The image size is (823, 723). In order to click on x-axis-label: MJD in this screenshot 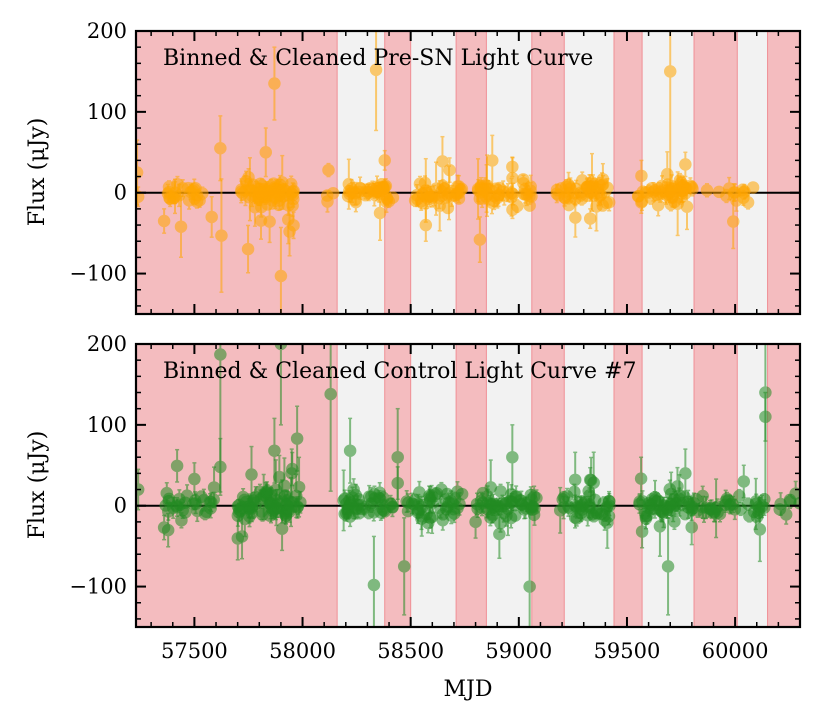, I will do `click(468, 689)`.